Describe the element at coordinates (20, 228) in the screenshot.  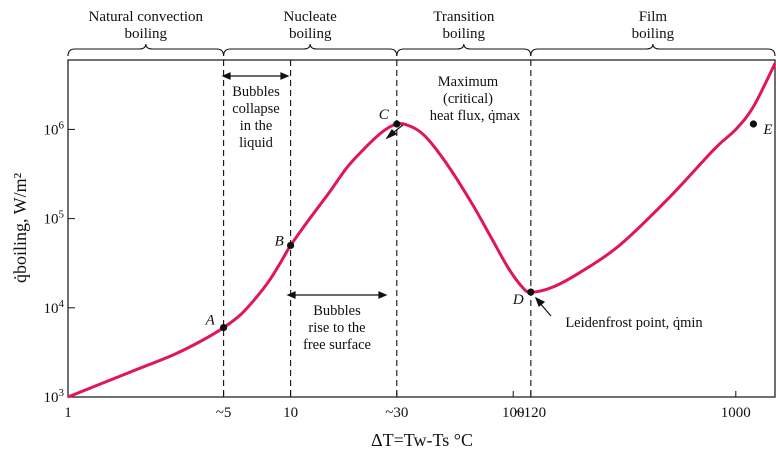
I see `y-axis-title: q̇boiling, W/m²` at that location.